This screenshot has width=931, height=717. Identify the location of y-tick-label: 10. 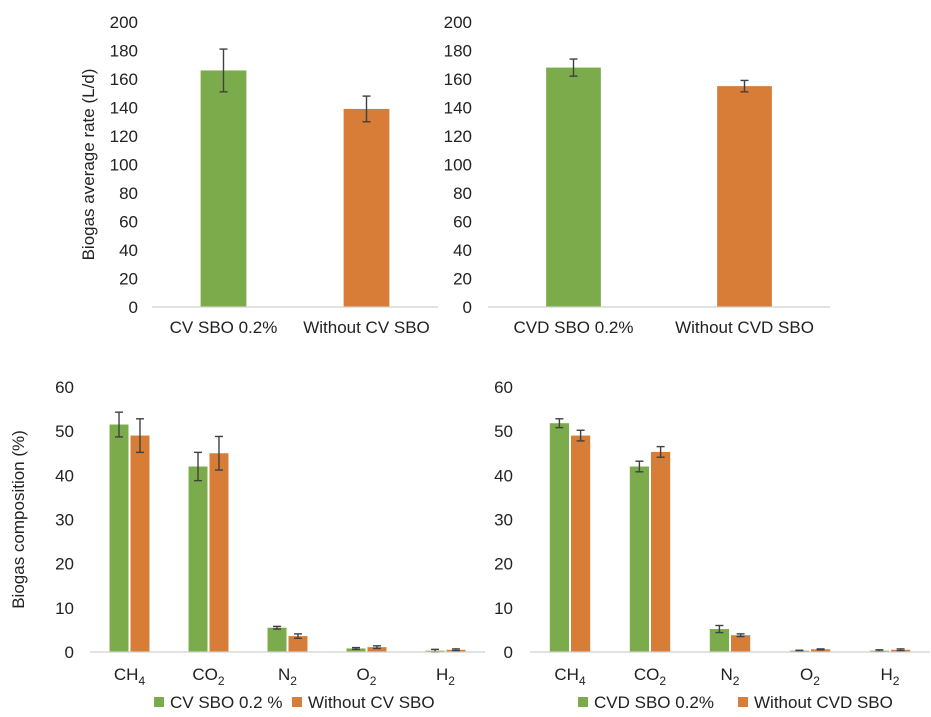
(64, 608).